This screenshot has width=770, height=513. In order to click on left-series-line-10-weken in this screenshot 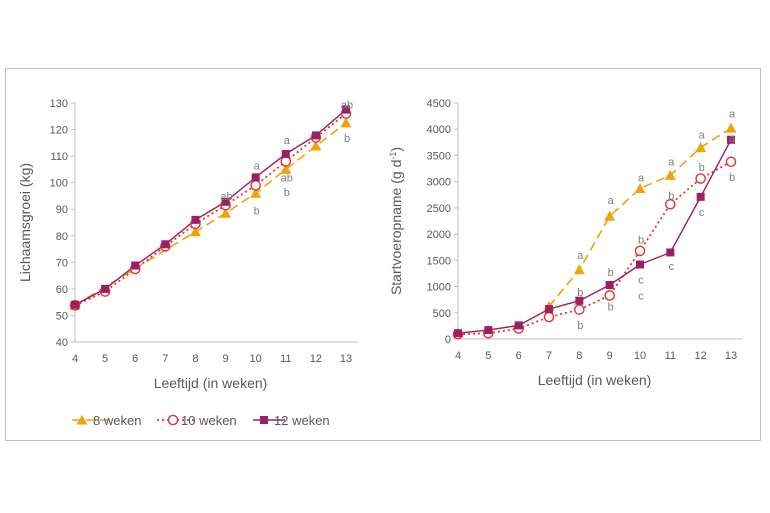, I will do `click(210, 209)`.